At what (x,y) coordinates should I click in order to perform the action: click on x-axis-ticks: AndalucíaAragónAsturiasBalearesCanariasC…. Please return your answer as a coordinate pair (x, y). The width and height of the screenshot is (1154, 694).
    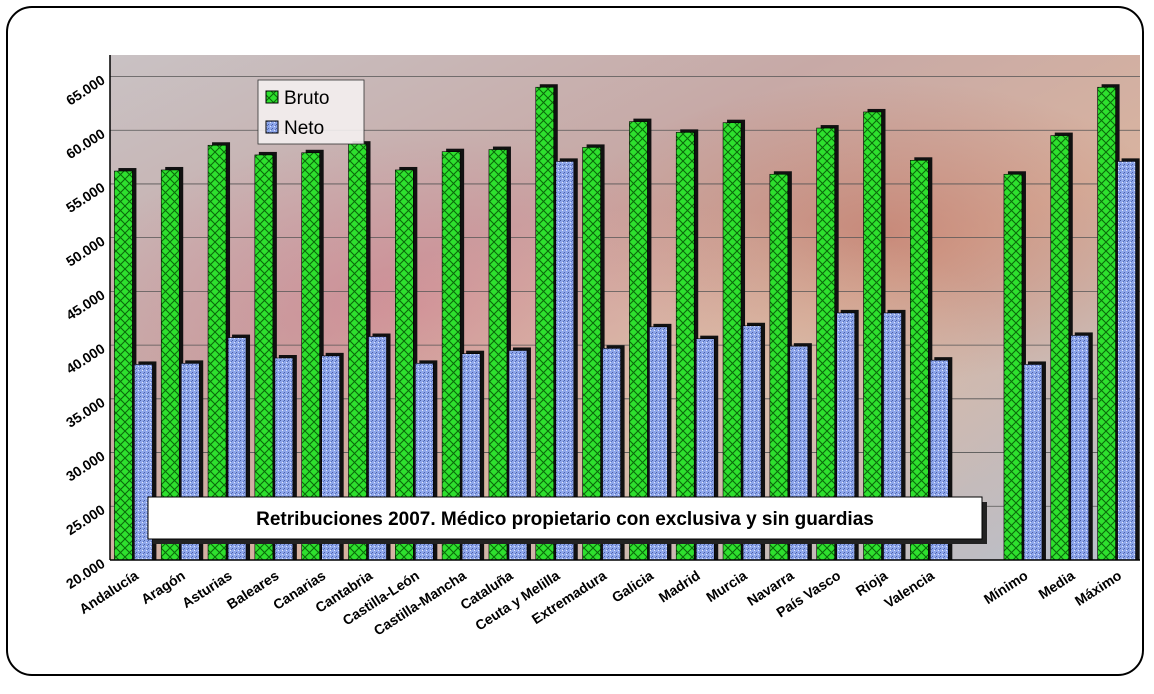
    Looking at the image, I should click on (600, 603).